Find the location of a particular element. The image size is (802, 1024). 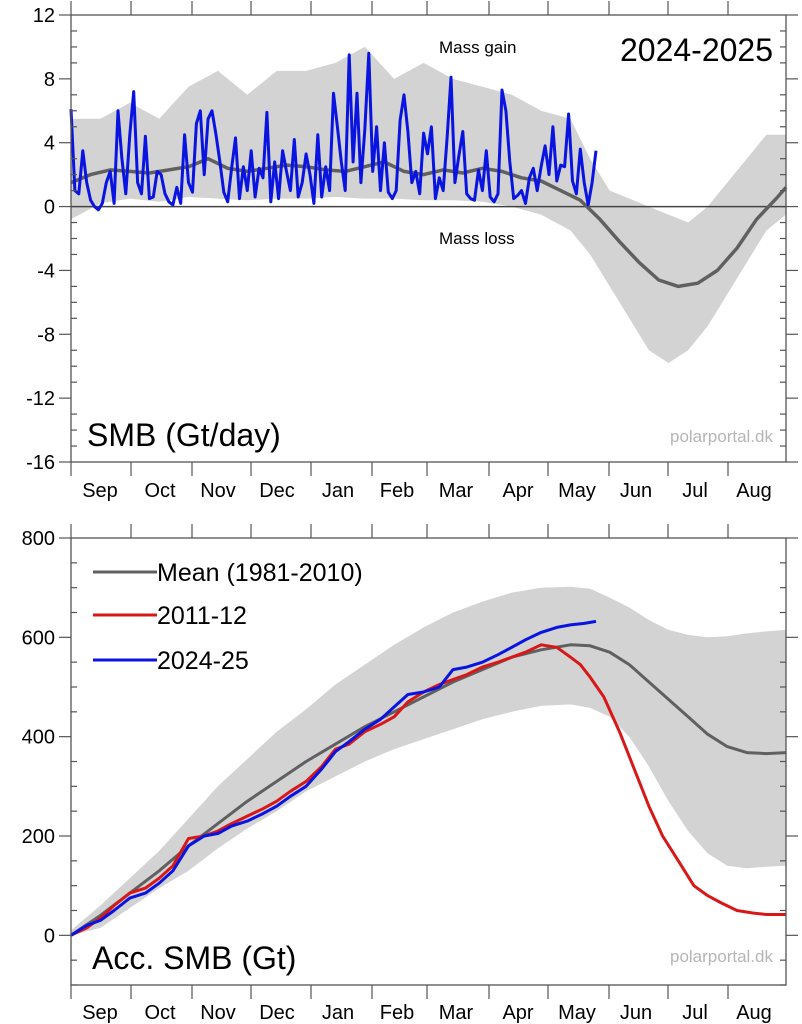

y-tick-label: -16 is located at coordinates (40, 463).